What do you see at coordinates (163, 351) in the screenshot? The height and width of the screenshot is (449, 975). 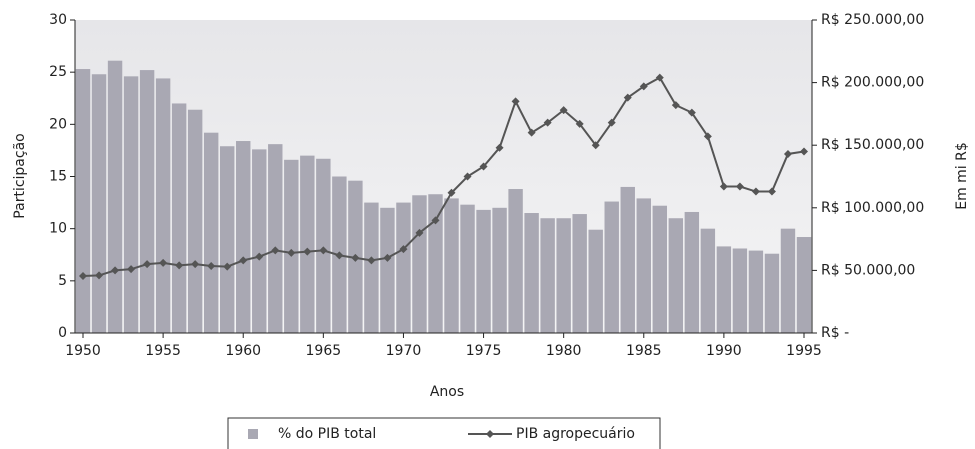 I see `x-tick-label: 1955` at bounding box center [163, 351].